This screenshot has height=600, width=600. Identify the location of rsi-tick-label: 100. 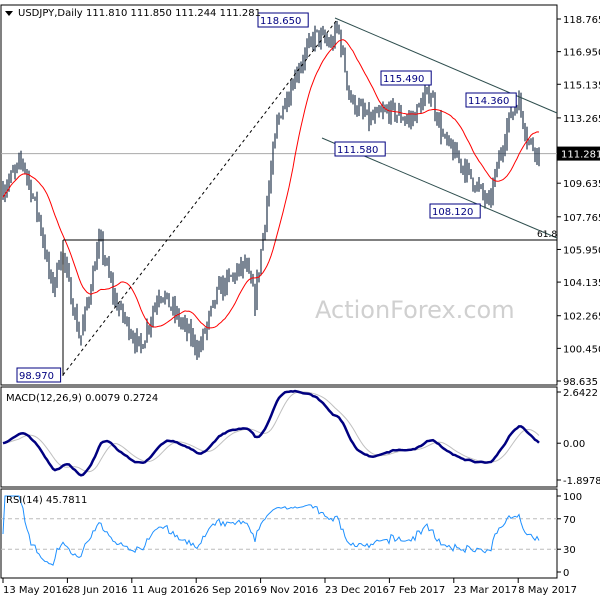
(572, 497).